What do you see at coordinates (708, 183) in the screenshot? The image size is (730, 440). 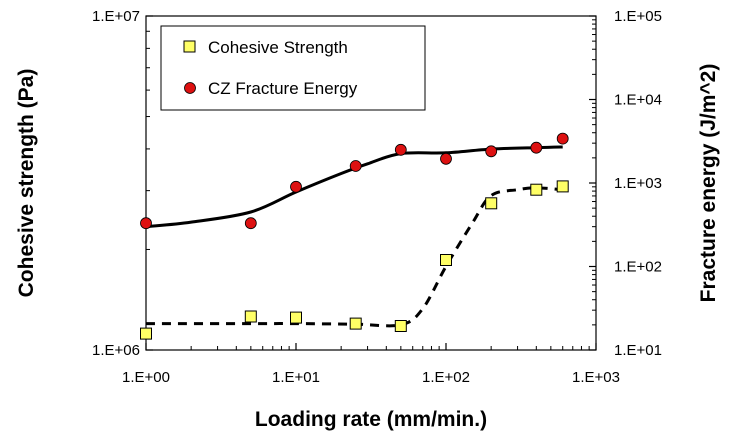 I see `y-right-axis-title: Fracture energy (J/m^2)` at bounding box center [708, 183].